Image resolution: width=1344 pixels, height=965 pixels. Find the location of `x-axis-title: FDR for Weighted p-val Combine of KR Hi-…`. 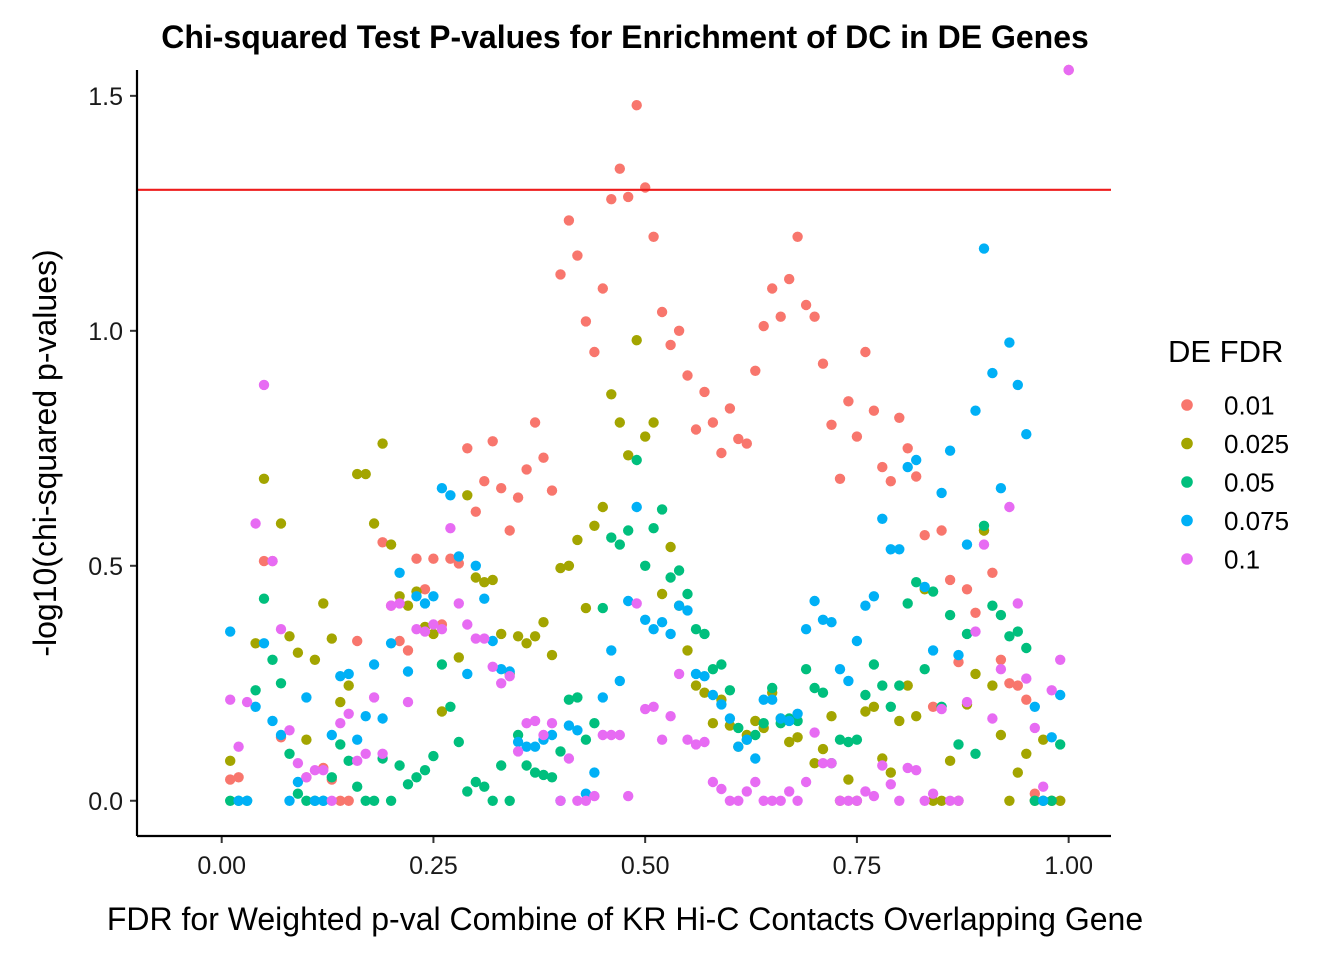

x-axis-title: FDR for Weighted p-val Combine of KR Hi-… is located at coordinates (625, 919).